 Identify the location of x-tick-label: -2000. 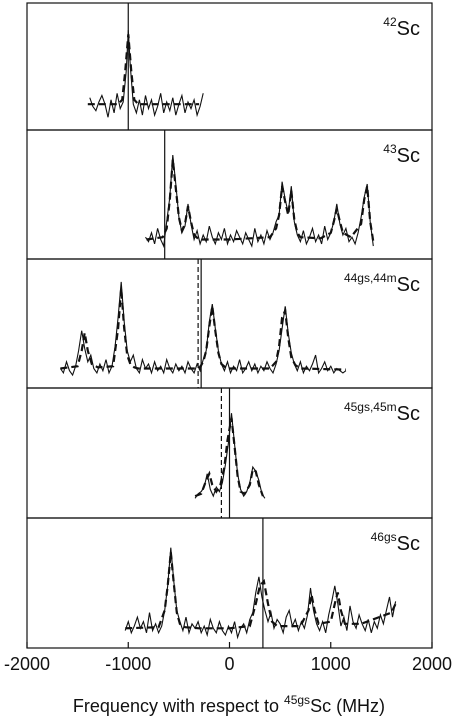
(27, 664).